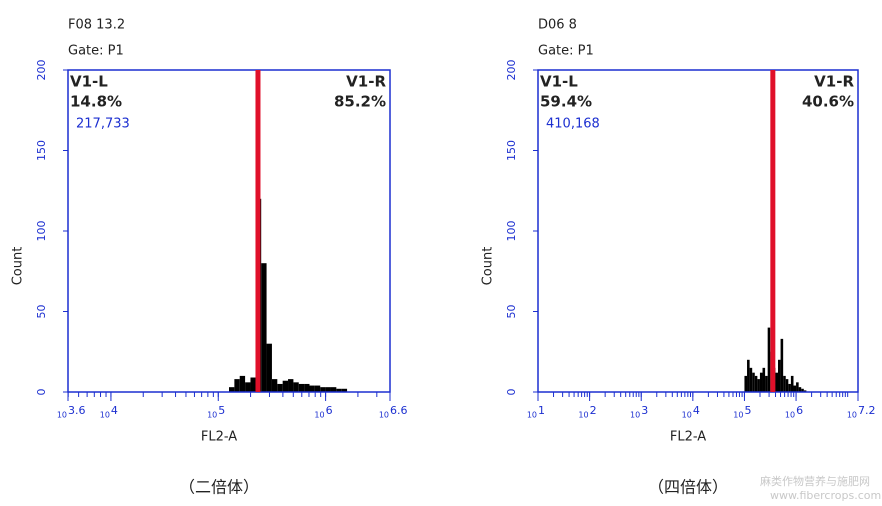  Describe the element at coordinates (593, 410) in the screenshot. I see `x-tick-label: 2` at that location.